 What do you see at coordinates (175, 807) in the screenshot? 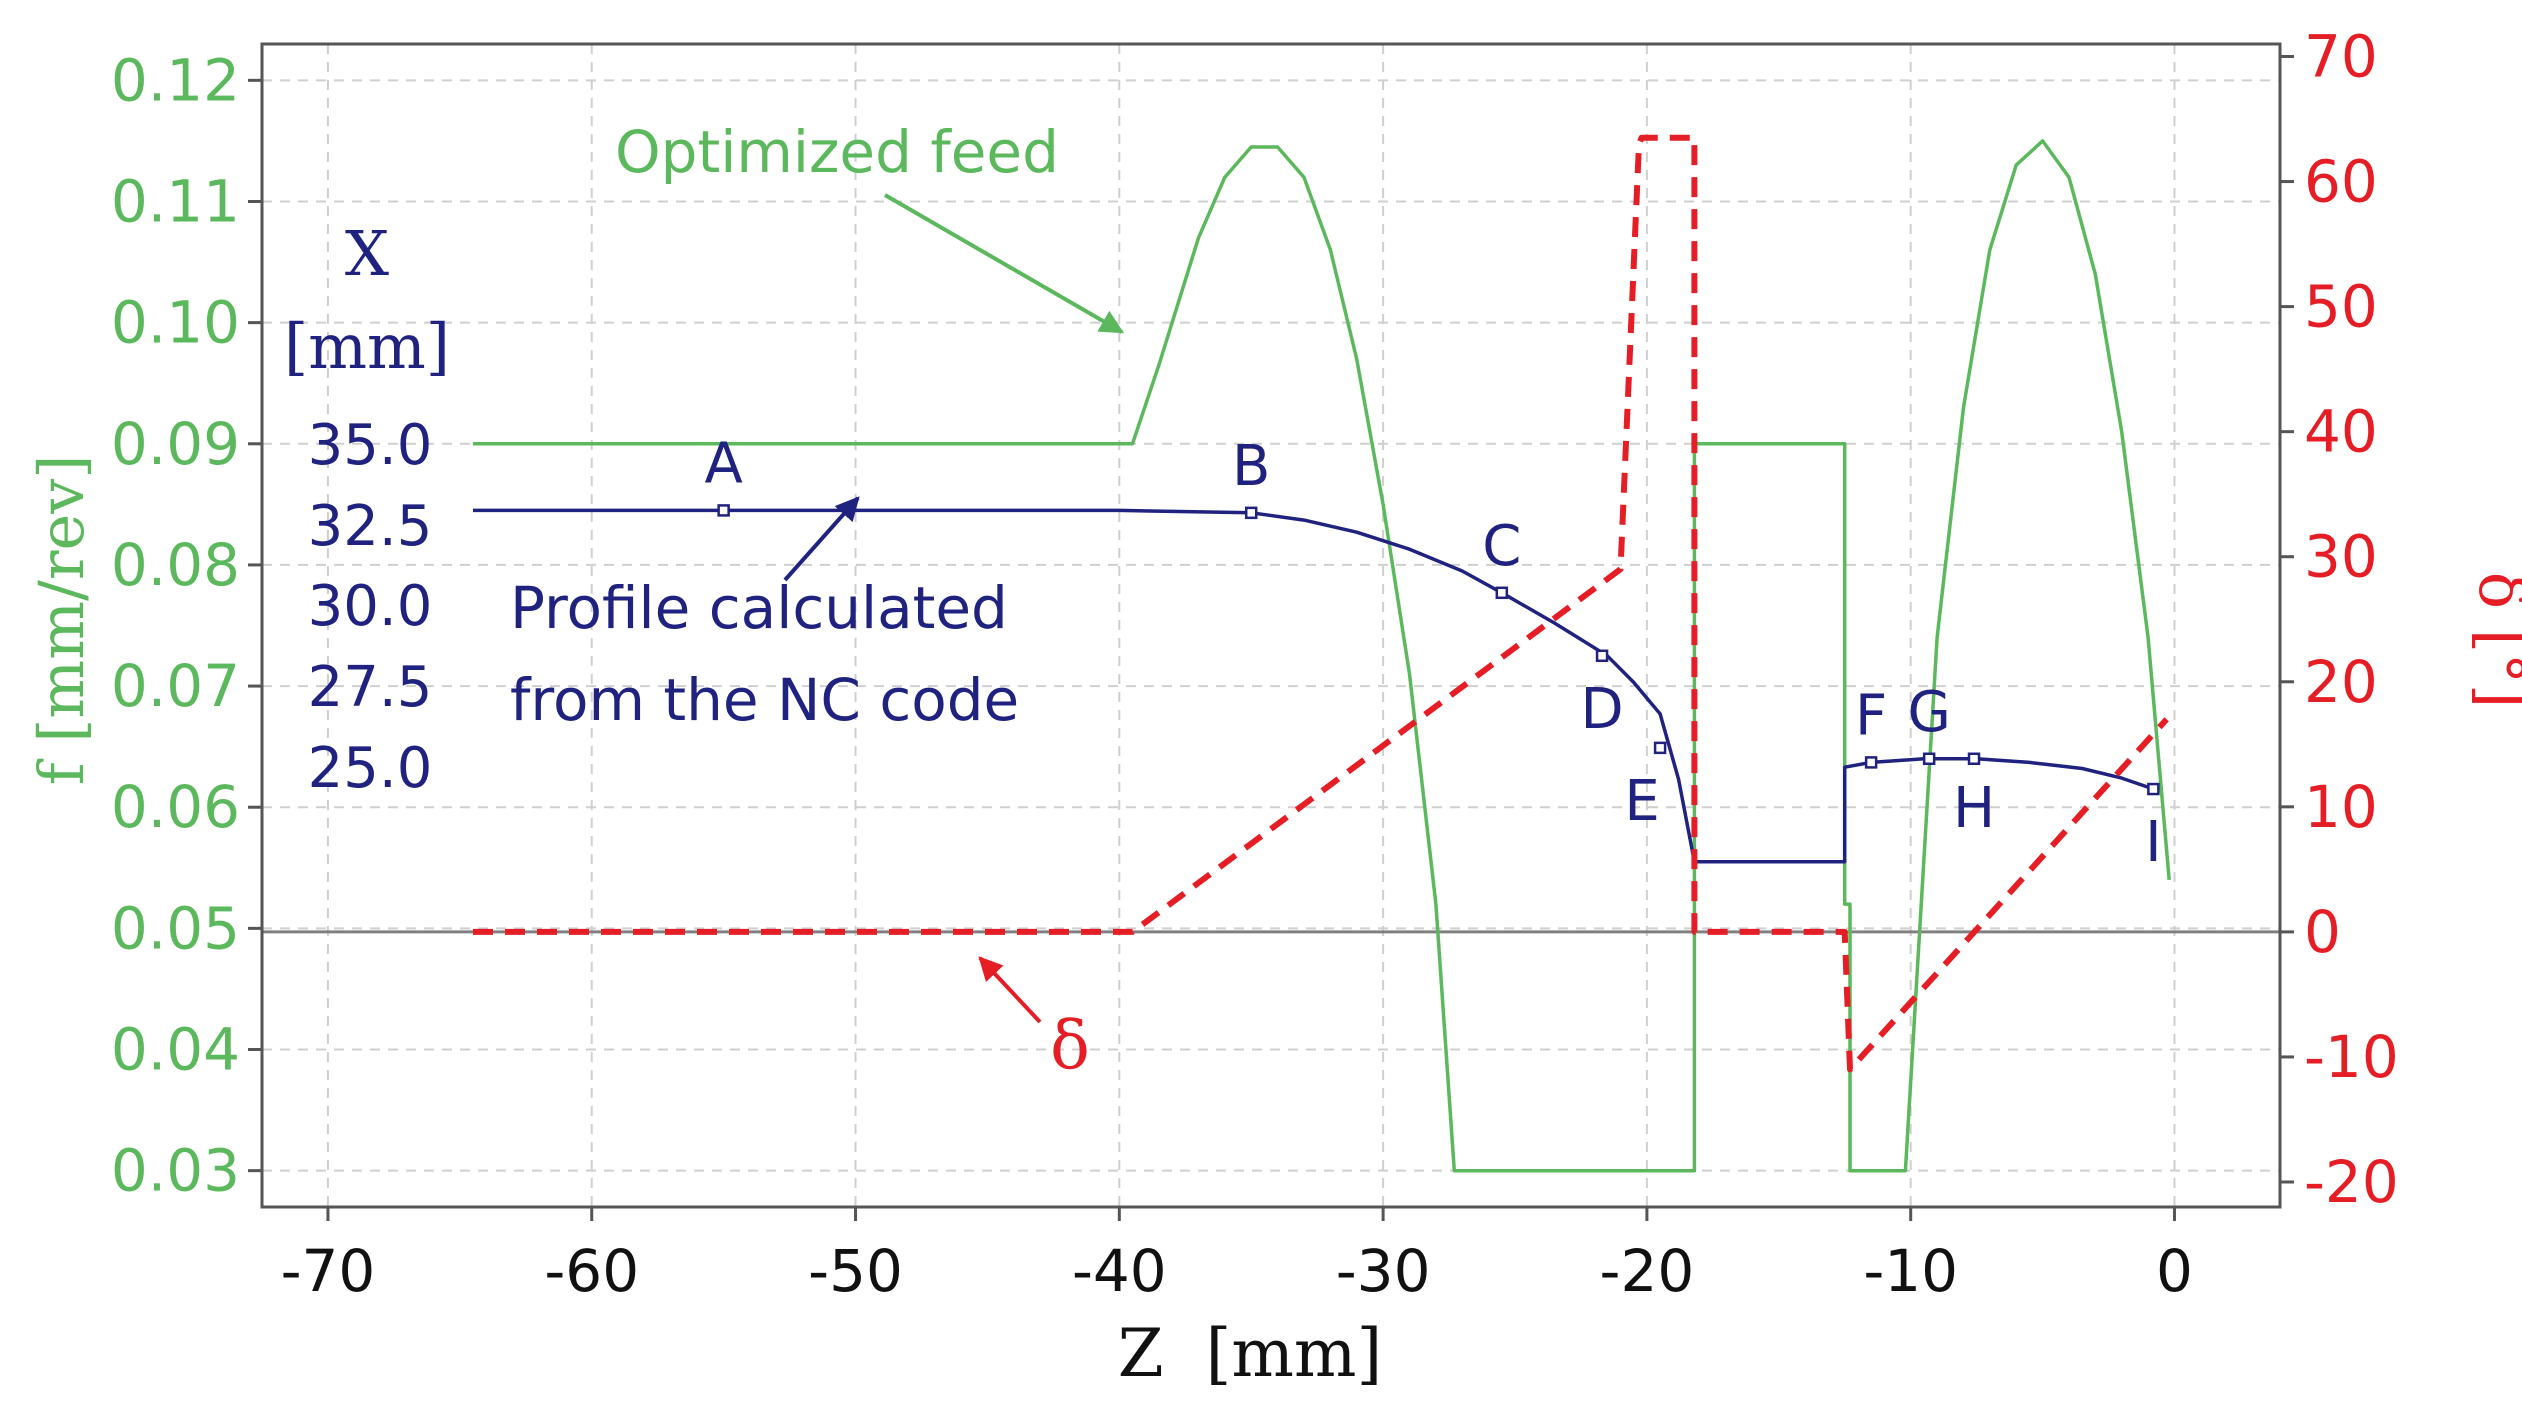
I see `left-tick-label: 0.06` at bounding box center [175, 807].